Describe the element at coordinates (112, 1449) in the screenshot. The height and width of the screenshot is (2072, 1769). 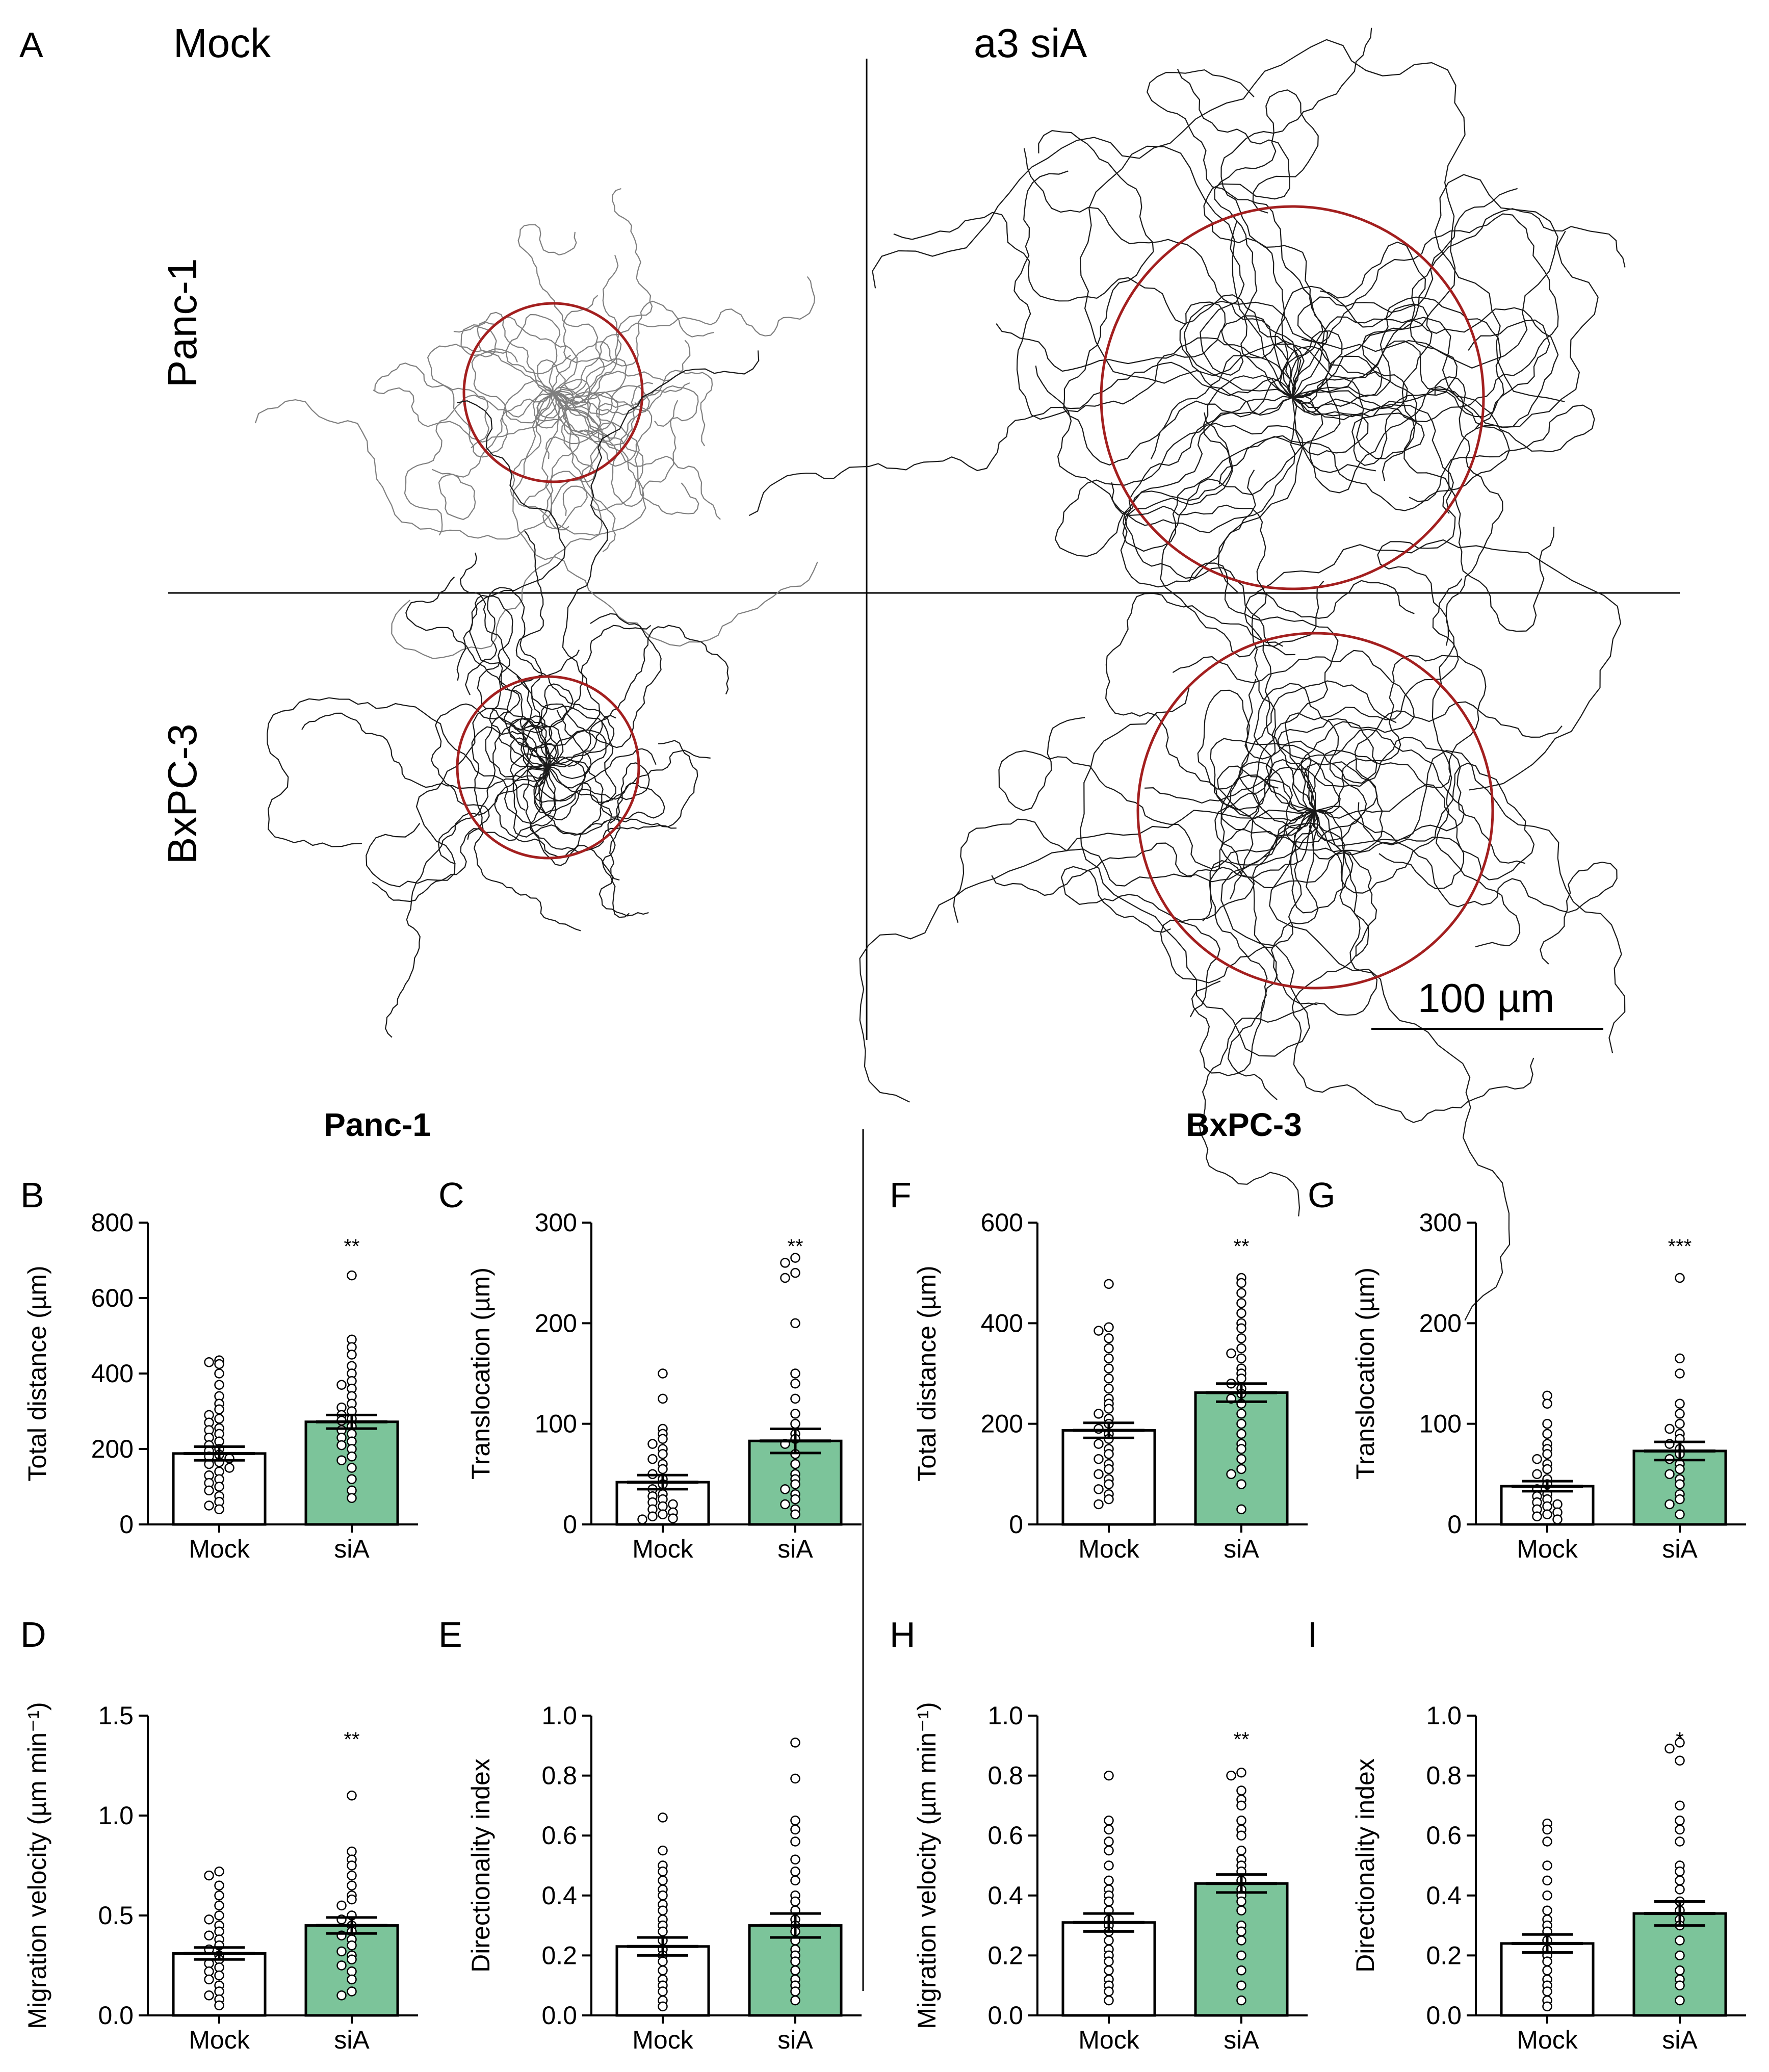
I see `y-tick-label: 200` at that location.